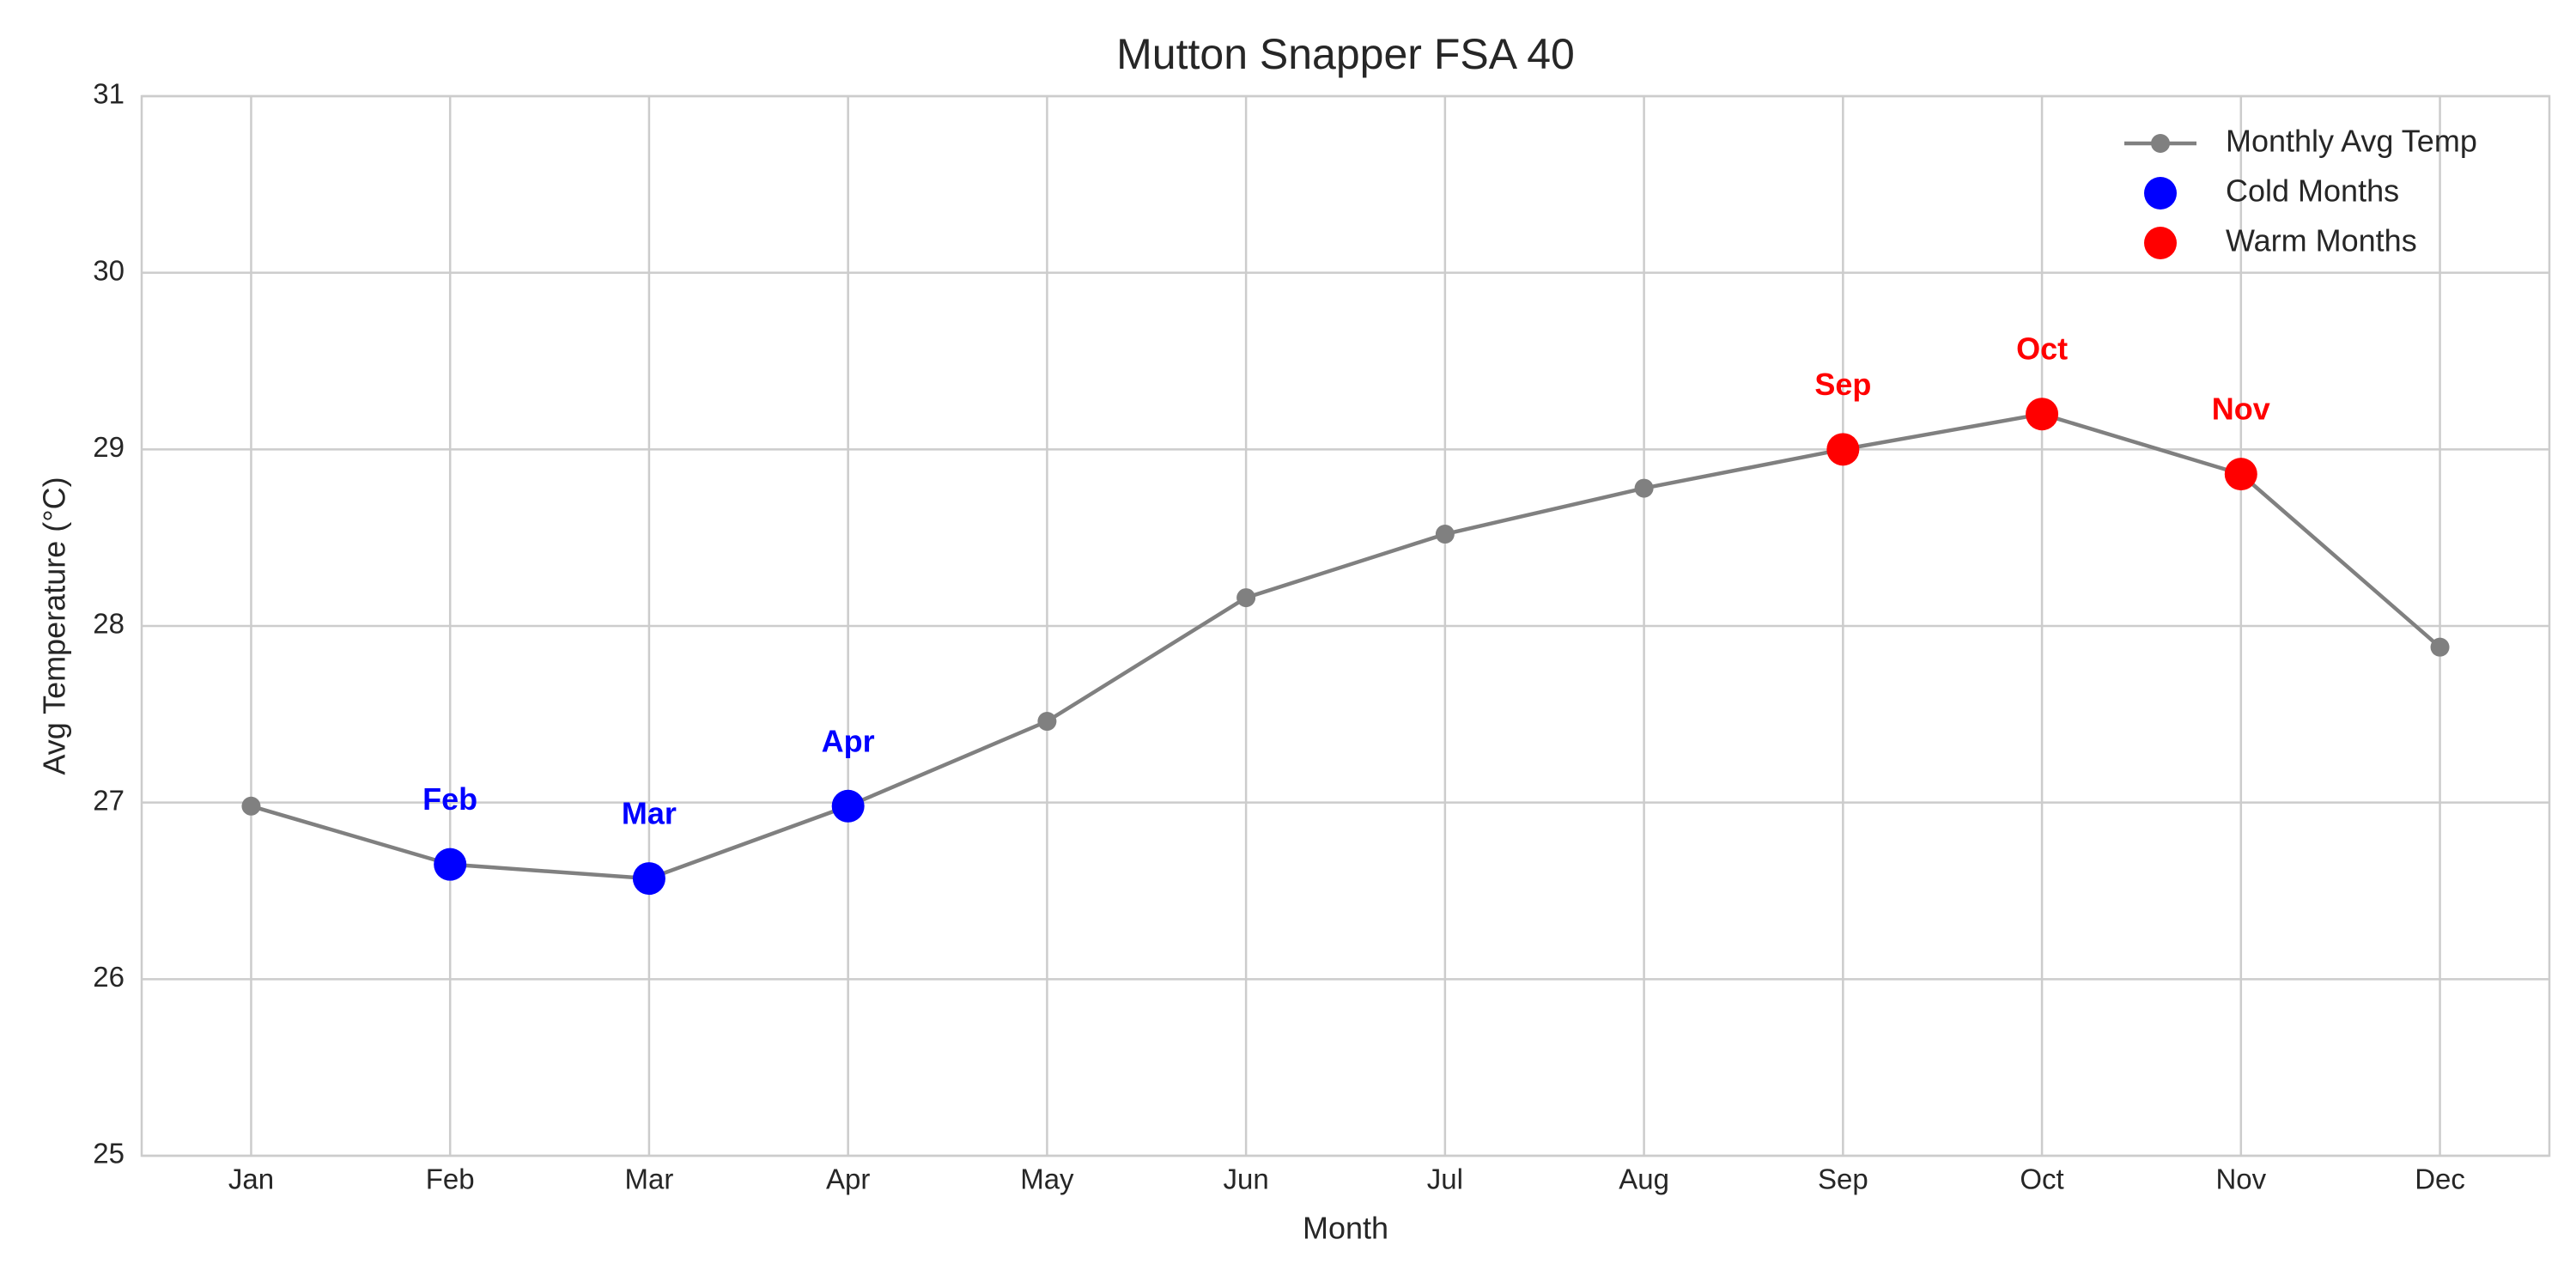  What do you see at coordinates (1843, 1179) in the screenshot?
I see `x-tick-label: Sep` at bounding box center [1843, 1179].